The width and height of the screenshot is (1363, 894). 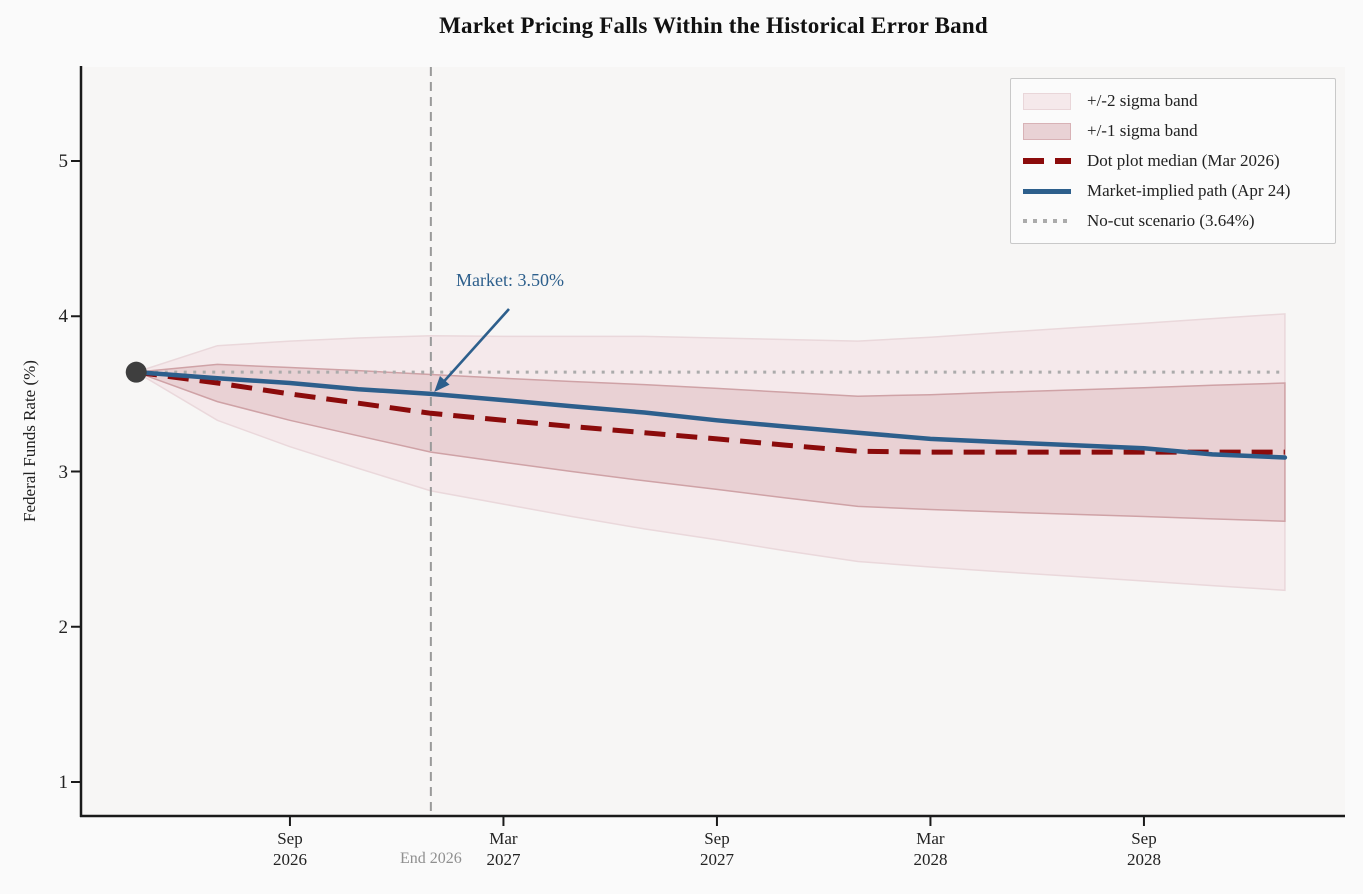 I want to click on y-tick-label: 2, so click(x=63, y=627).